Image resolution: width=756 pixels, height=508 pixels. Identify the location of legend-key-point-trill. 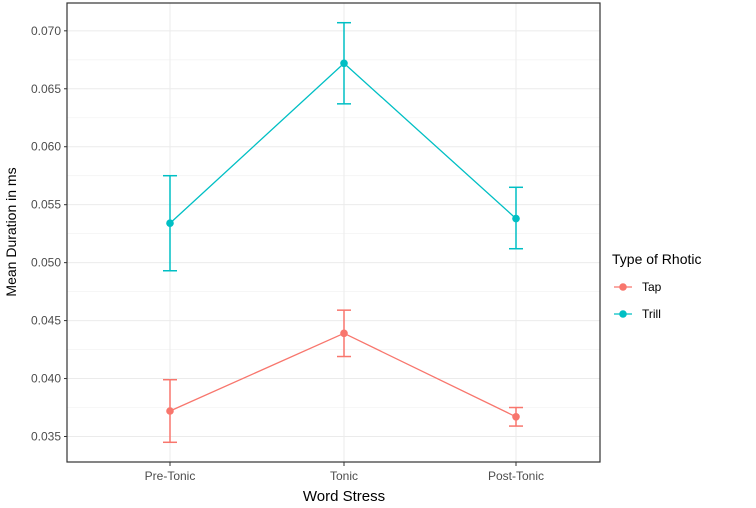
(623, 314).